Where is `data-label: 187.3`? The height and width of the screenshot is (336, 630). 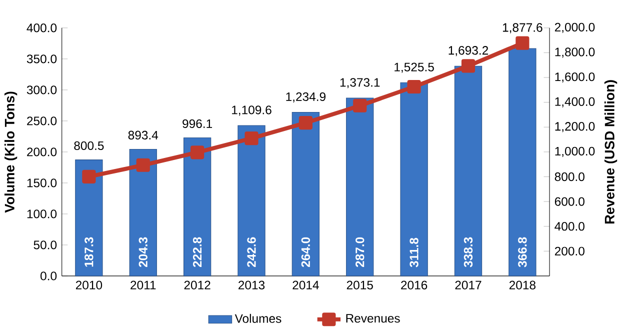
data-label: 187.3 is located at coordinates (89, 252).